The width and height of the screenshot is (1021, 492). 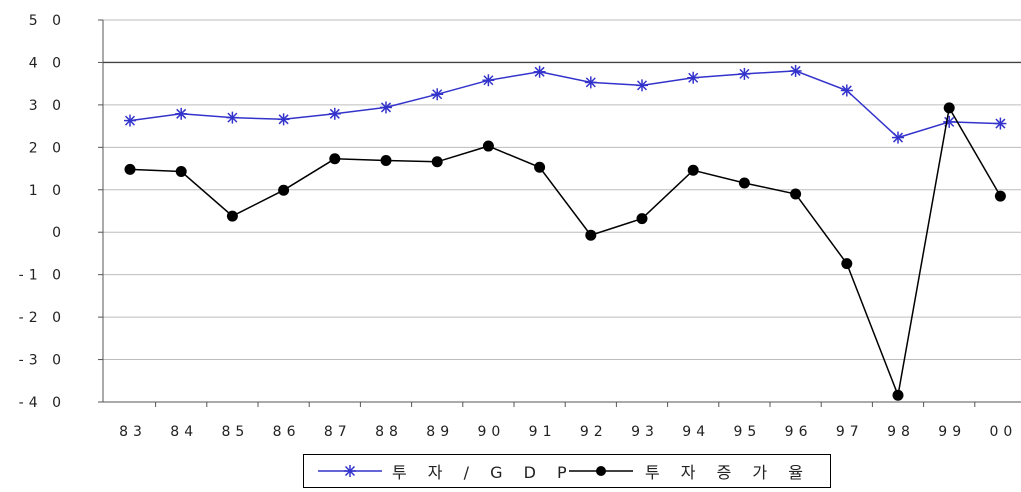 I want to click on x-tick-label: 96, so click(x=799, y=432).